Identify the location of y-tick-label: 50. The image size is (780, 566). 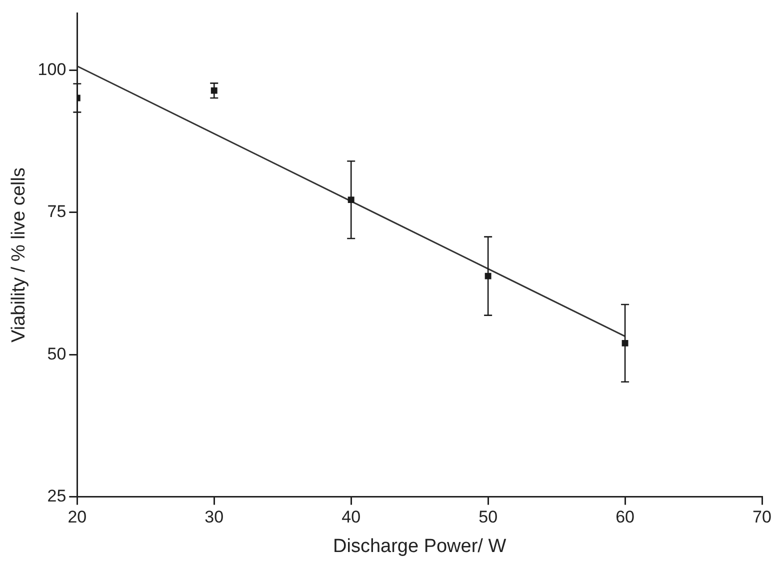
(56, 354).